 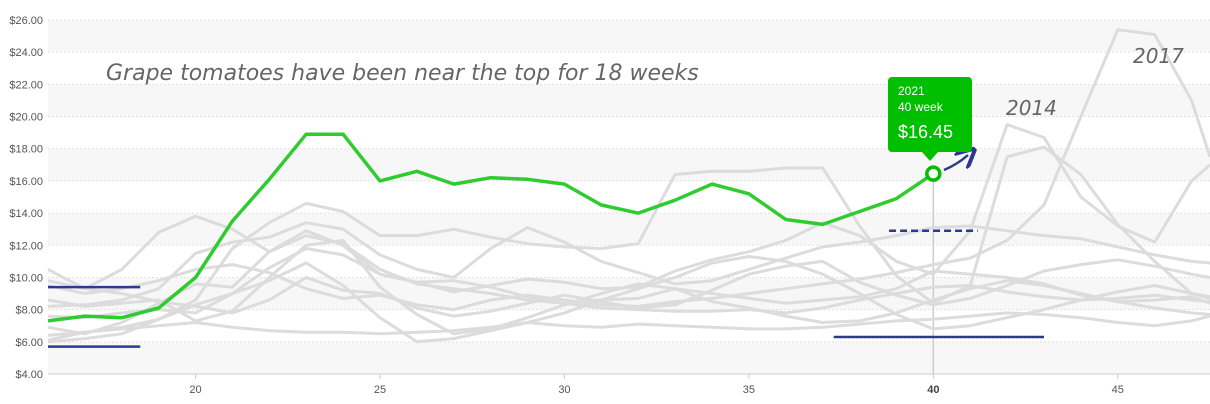 What do you see at coordinates (26, 53) in the screenshot?
I see `y-tick-label: $24.00` at bounding box center [26, 53].